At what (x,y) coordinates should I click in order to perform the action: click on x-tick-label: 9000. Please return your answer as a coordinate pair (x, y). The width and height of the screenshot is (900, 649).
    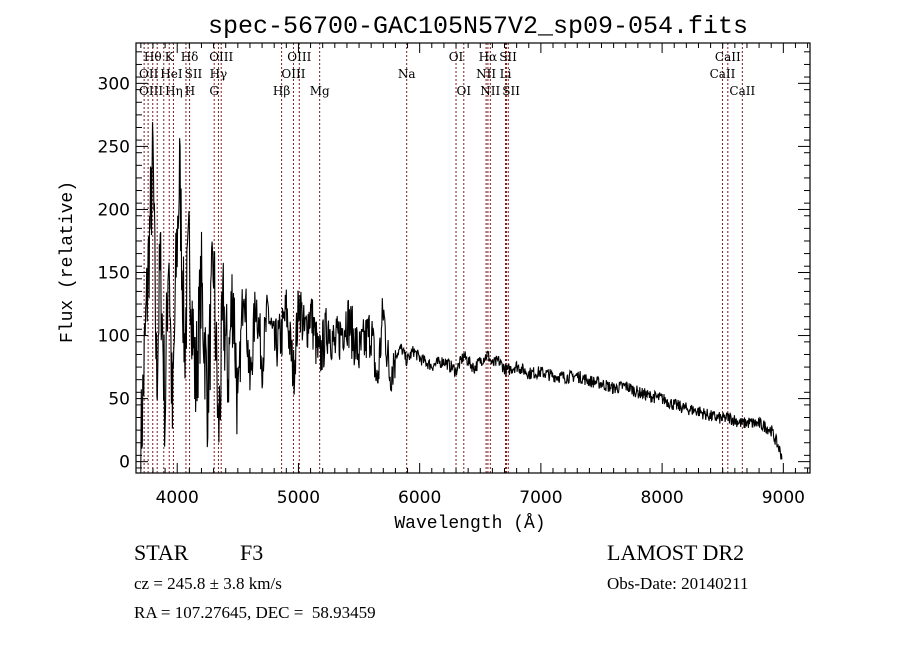
    Looking at the image, I should click on (783, 498).